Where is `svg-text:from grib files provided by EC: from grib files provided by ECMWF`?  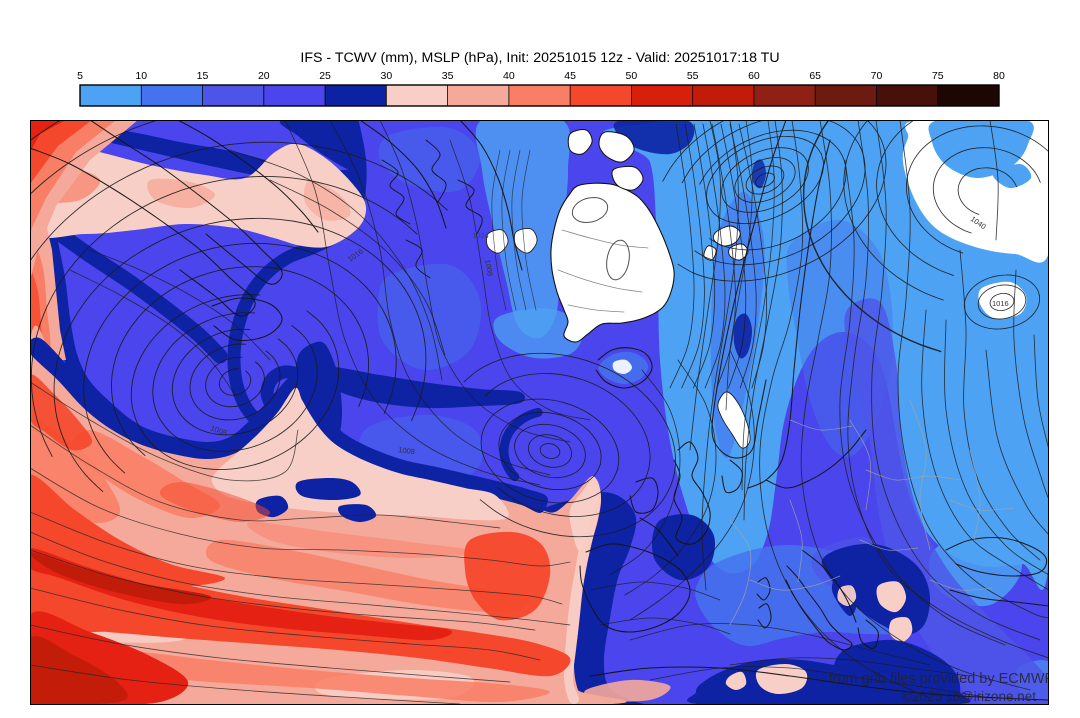
svg-text:from grib files provided by EC: from grib files provided by ECMWF is located at coordinates (941, 679).